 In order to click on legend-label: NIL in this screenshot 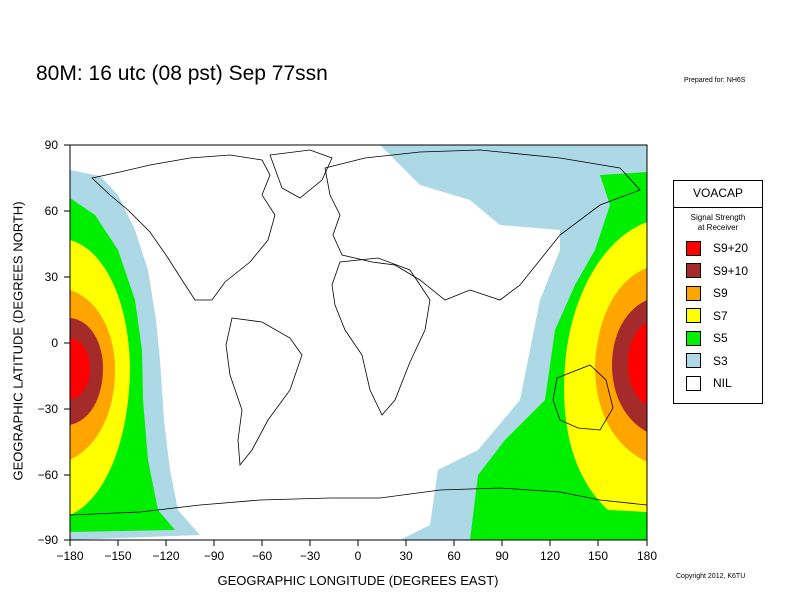, I will do `click(722, 383)`.